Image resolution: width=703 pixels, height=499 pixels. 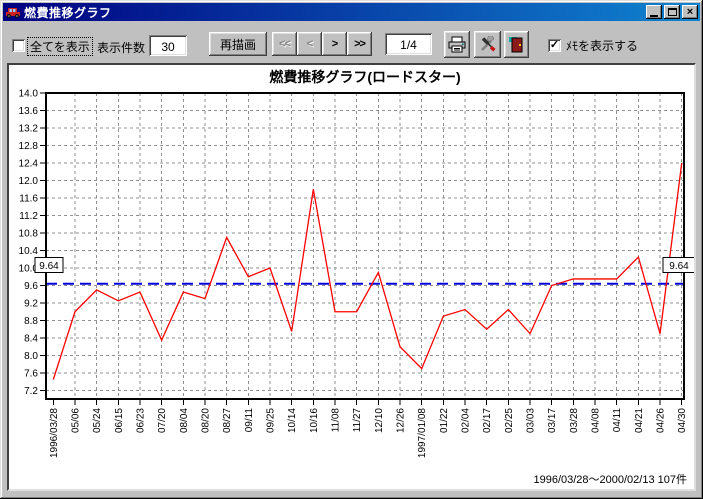 What do you see at coordinates (31, 286) in the screenshot?
I see `y-tick-label: 9.6` at bounding box center [31, 286].